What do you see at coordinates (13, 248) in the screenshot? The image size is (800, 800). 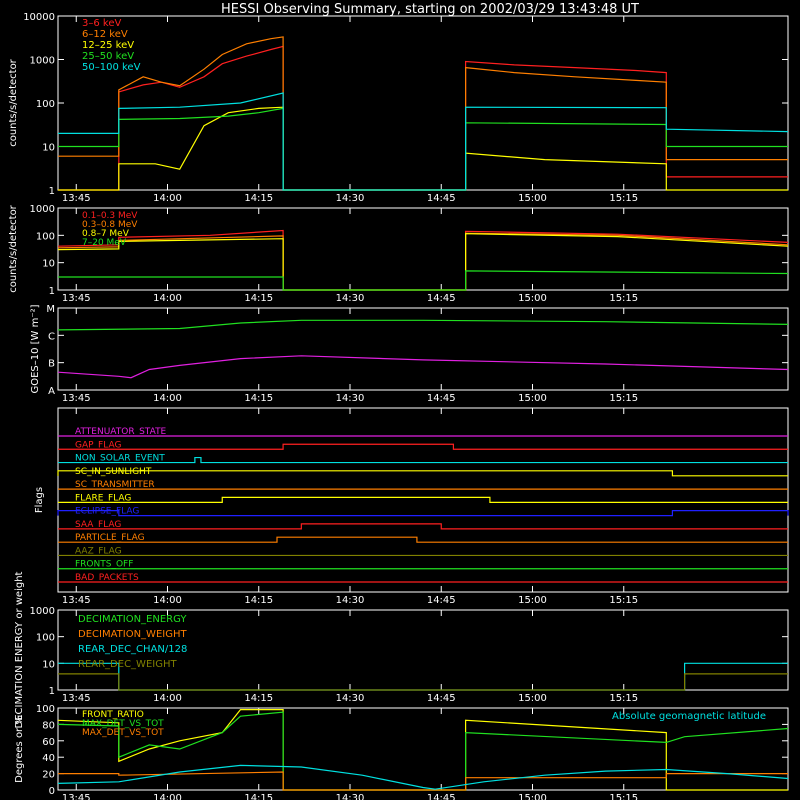 I see `gamma-ylabel: counts/s/detector` at bounding box center [13, 248].